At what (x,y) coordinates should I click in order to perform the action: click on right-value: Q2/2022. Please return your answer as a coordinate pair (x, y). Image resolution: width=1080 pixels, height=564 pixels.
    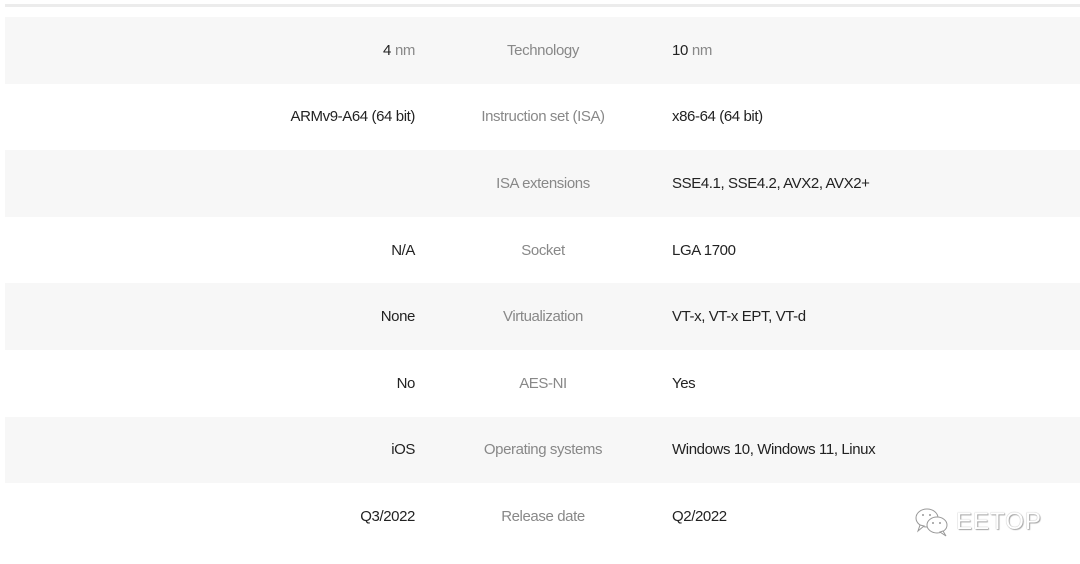
    Looking at the image, I should click on (699, 516).